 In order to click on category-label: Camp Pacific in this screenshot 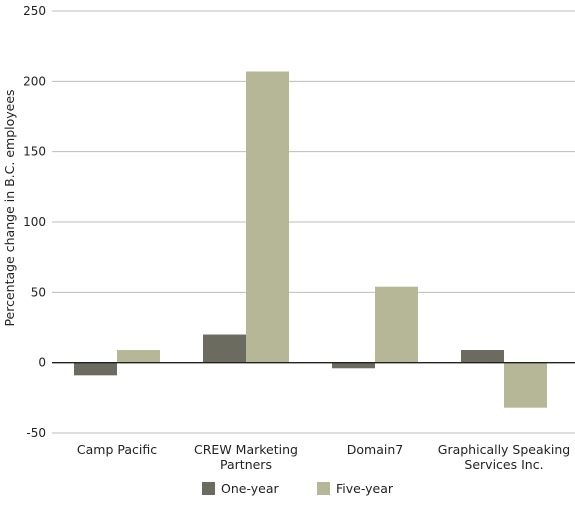, I will do `click(117, 449)`.